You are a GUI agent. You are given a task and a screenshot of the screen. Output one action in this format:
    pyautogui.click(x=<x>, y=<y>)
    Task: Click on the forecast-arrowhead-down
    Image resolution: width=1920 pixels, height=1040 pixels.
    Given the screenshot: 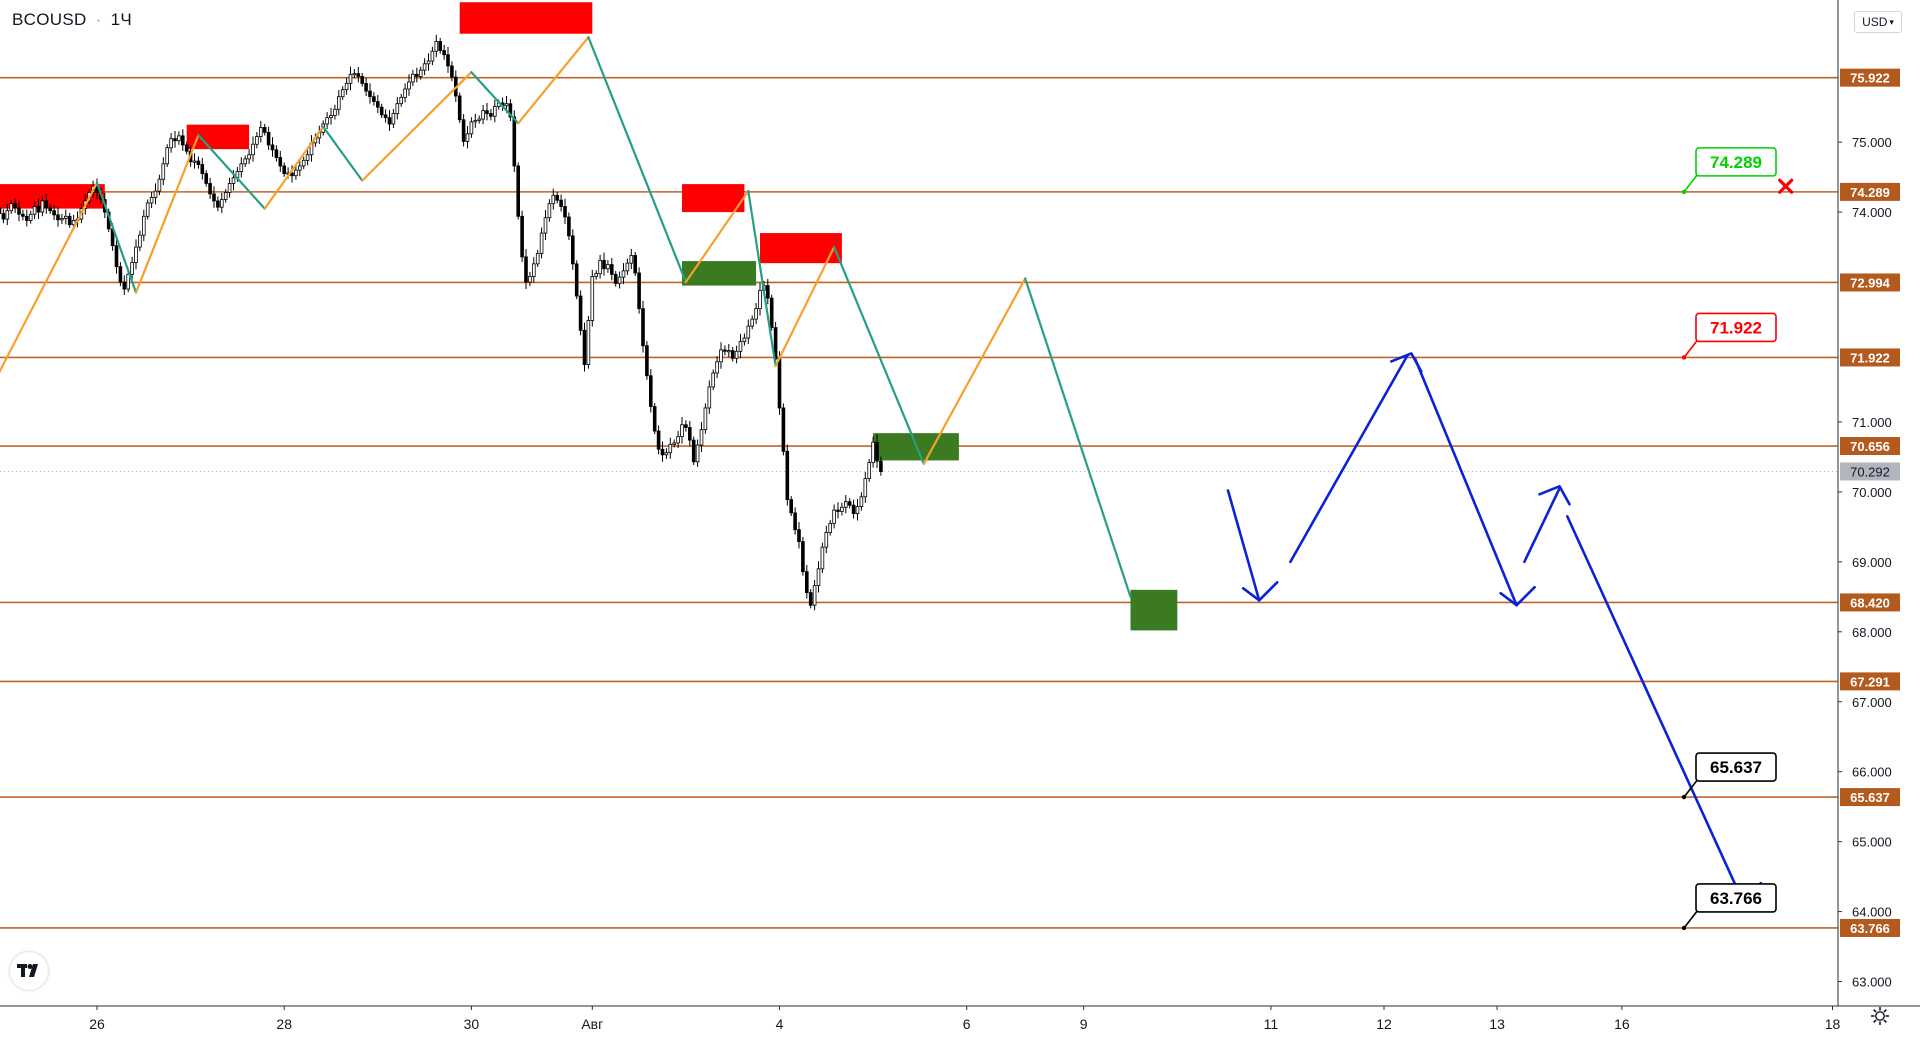 What is the action you would take?
    pyautogui.click(x=1260, y=591)
    